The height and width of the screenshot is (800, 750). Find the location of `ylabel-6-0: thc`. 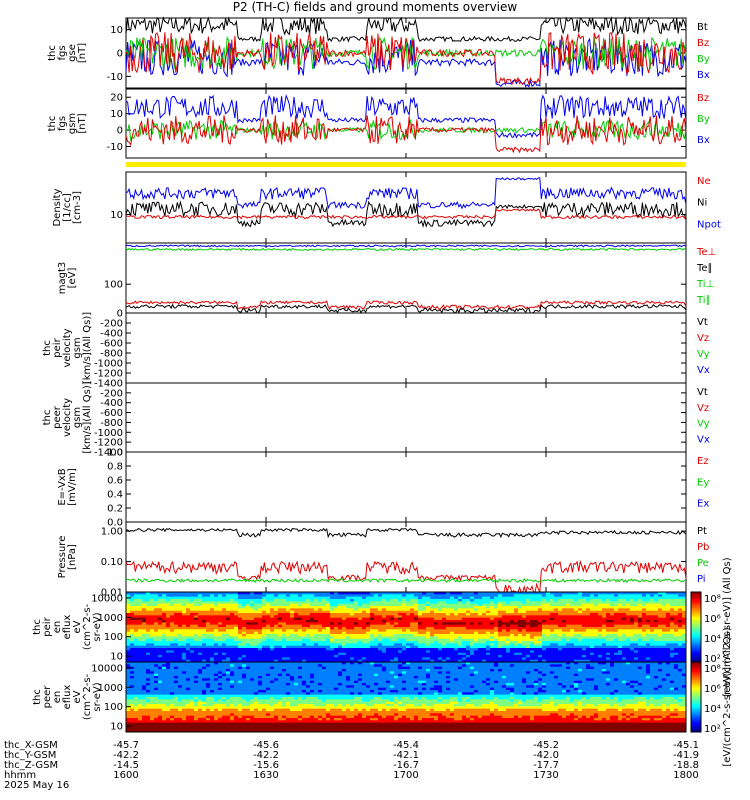

ylabel-6-0: thc is located at coordinates (47, 418).